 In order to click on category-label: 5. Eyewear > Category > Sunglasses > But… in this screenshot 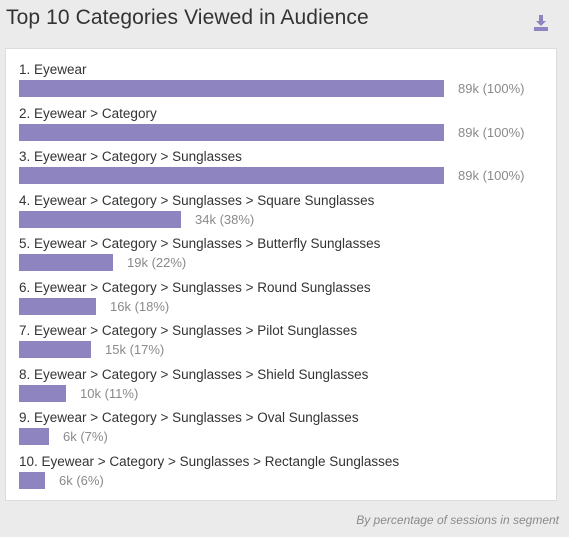, I will do `click(200, 243)`.